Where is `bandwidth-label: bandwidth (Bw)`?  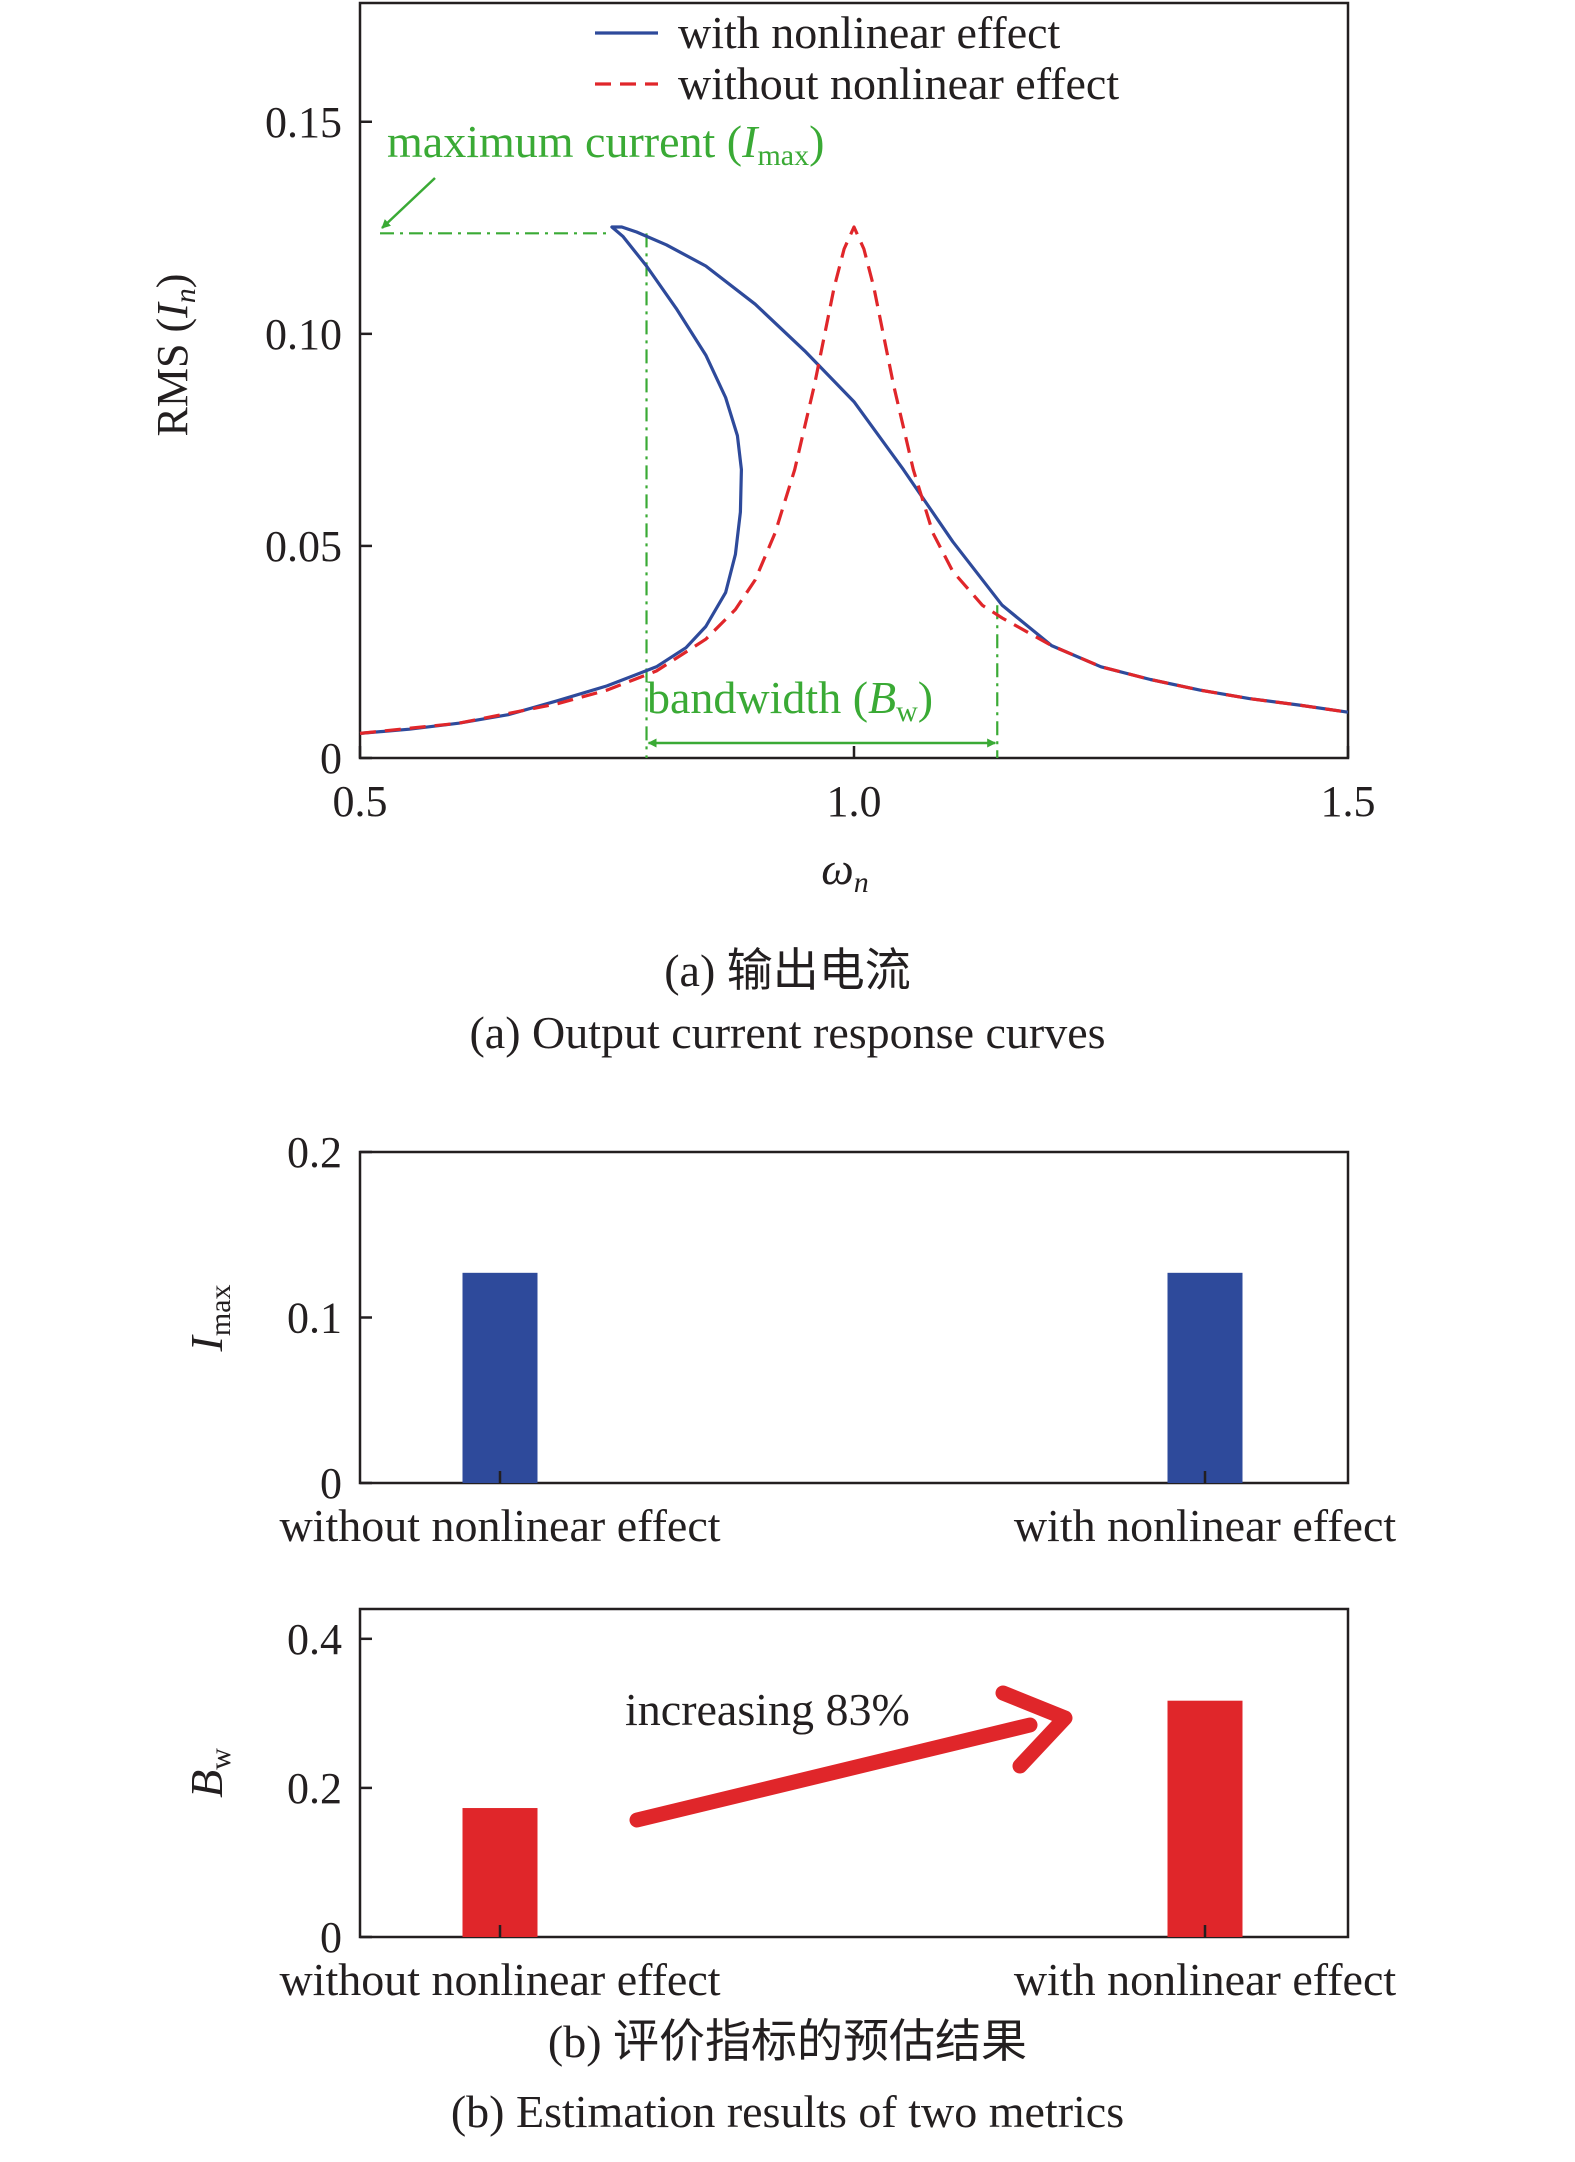 bandwidth-label: bandwidth (Bw) is located at coordinates (790, 700).